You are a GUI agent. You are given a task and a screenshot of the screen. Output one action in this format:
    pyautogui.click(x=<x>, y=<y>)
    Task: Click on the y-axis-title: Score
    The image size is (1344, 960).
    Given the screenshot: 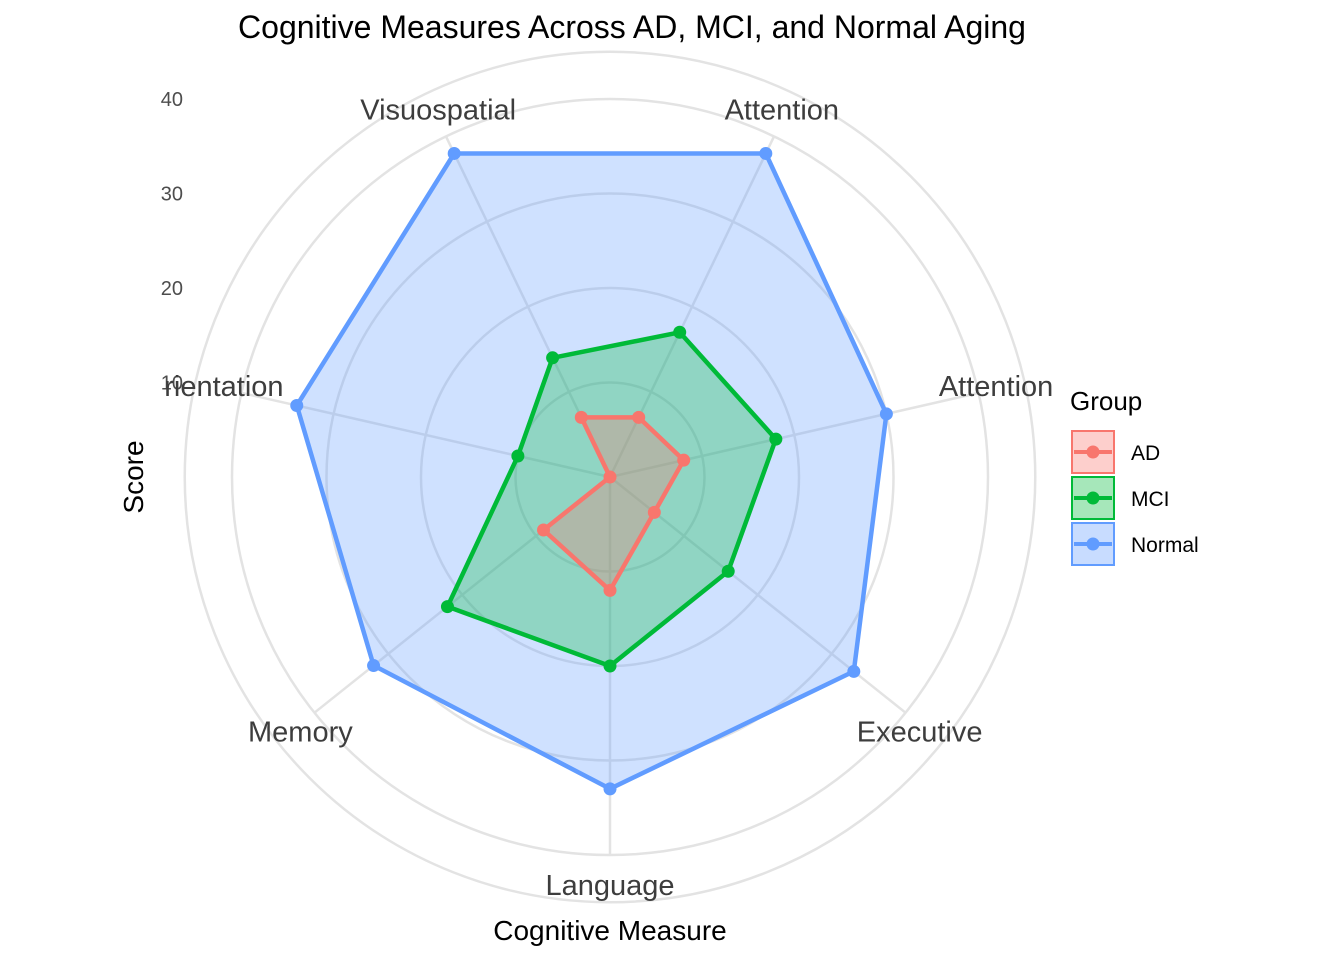 What is the action you would take?
    pyautogui.click(x=133, y=476)
    